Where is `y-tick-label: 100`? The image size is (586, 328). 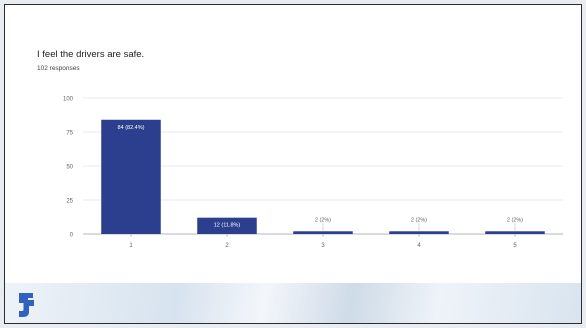
y-tick-label: 100 is located at coordinates (68, 100).